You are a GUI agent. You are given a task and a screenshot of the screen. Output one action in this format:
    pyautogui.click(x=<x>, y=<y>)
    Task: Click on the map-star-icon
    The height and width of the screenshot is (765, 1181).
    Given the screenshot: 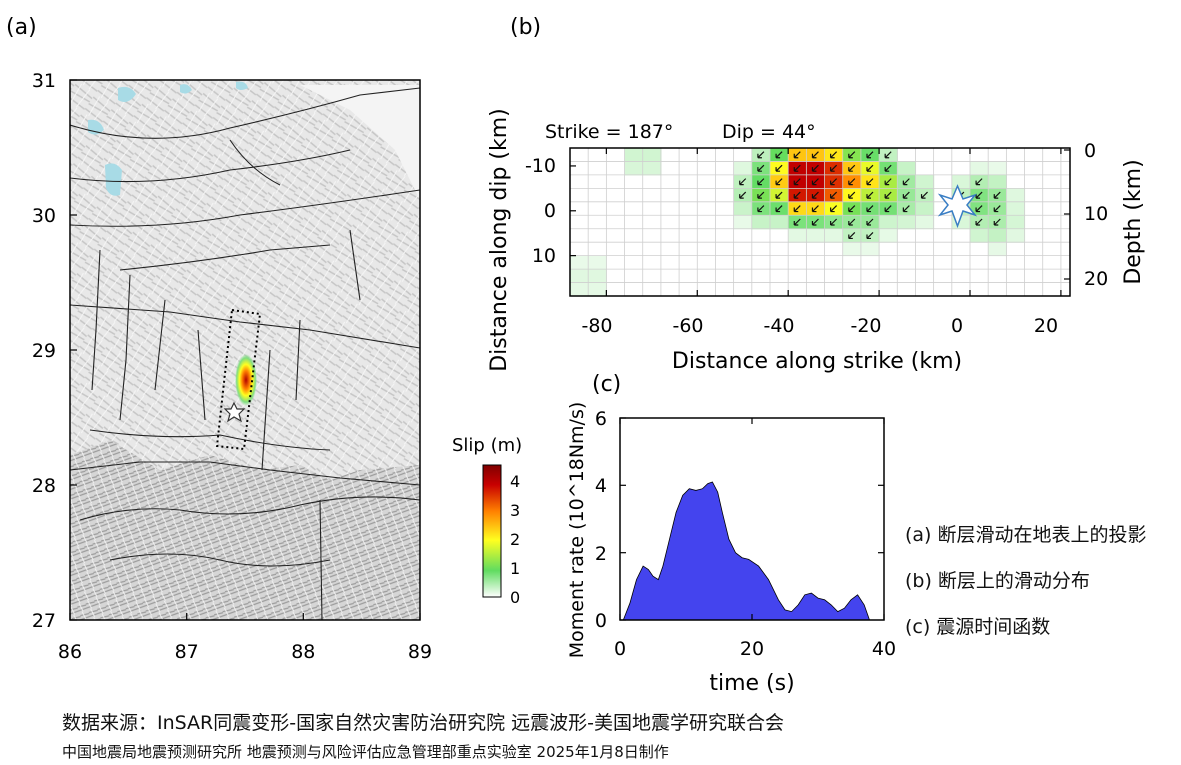 What is the action you would take?
    pyautogui.click(x=234, y=412)
    